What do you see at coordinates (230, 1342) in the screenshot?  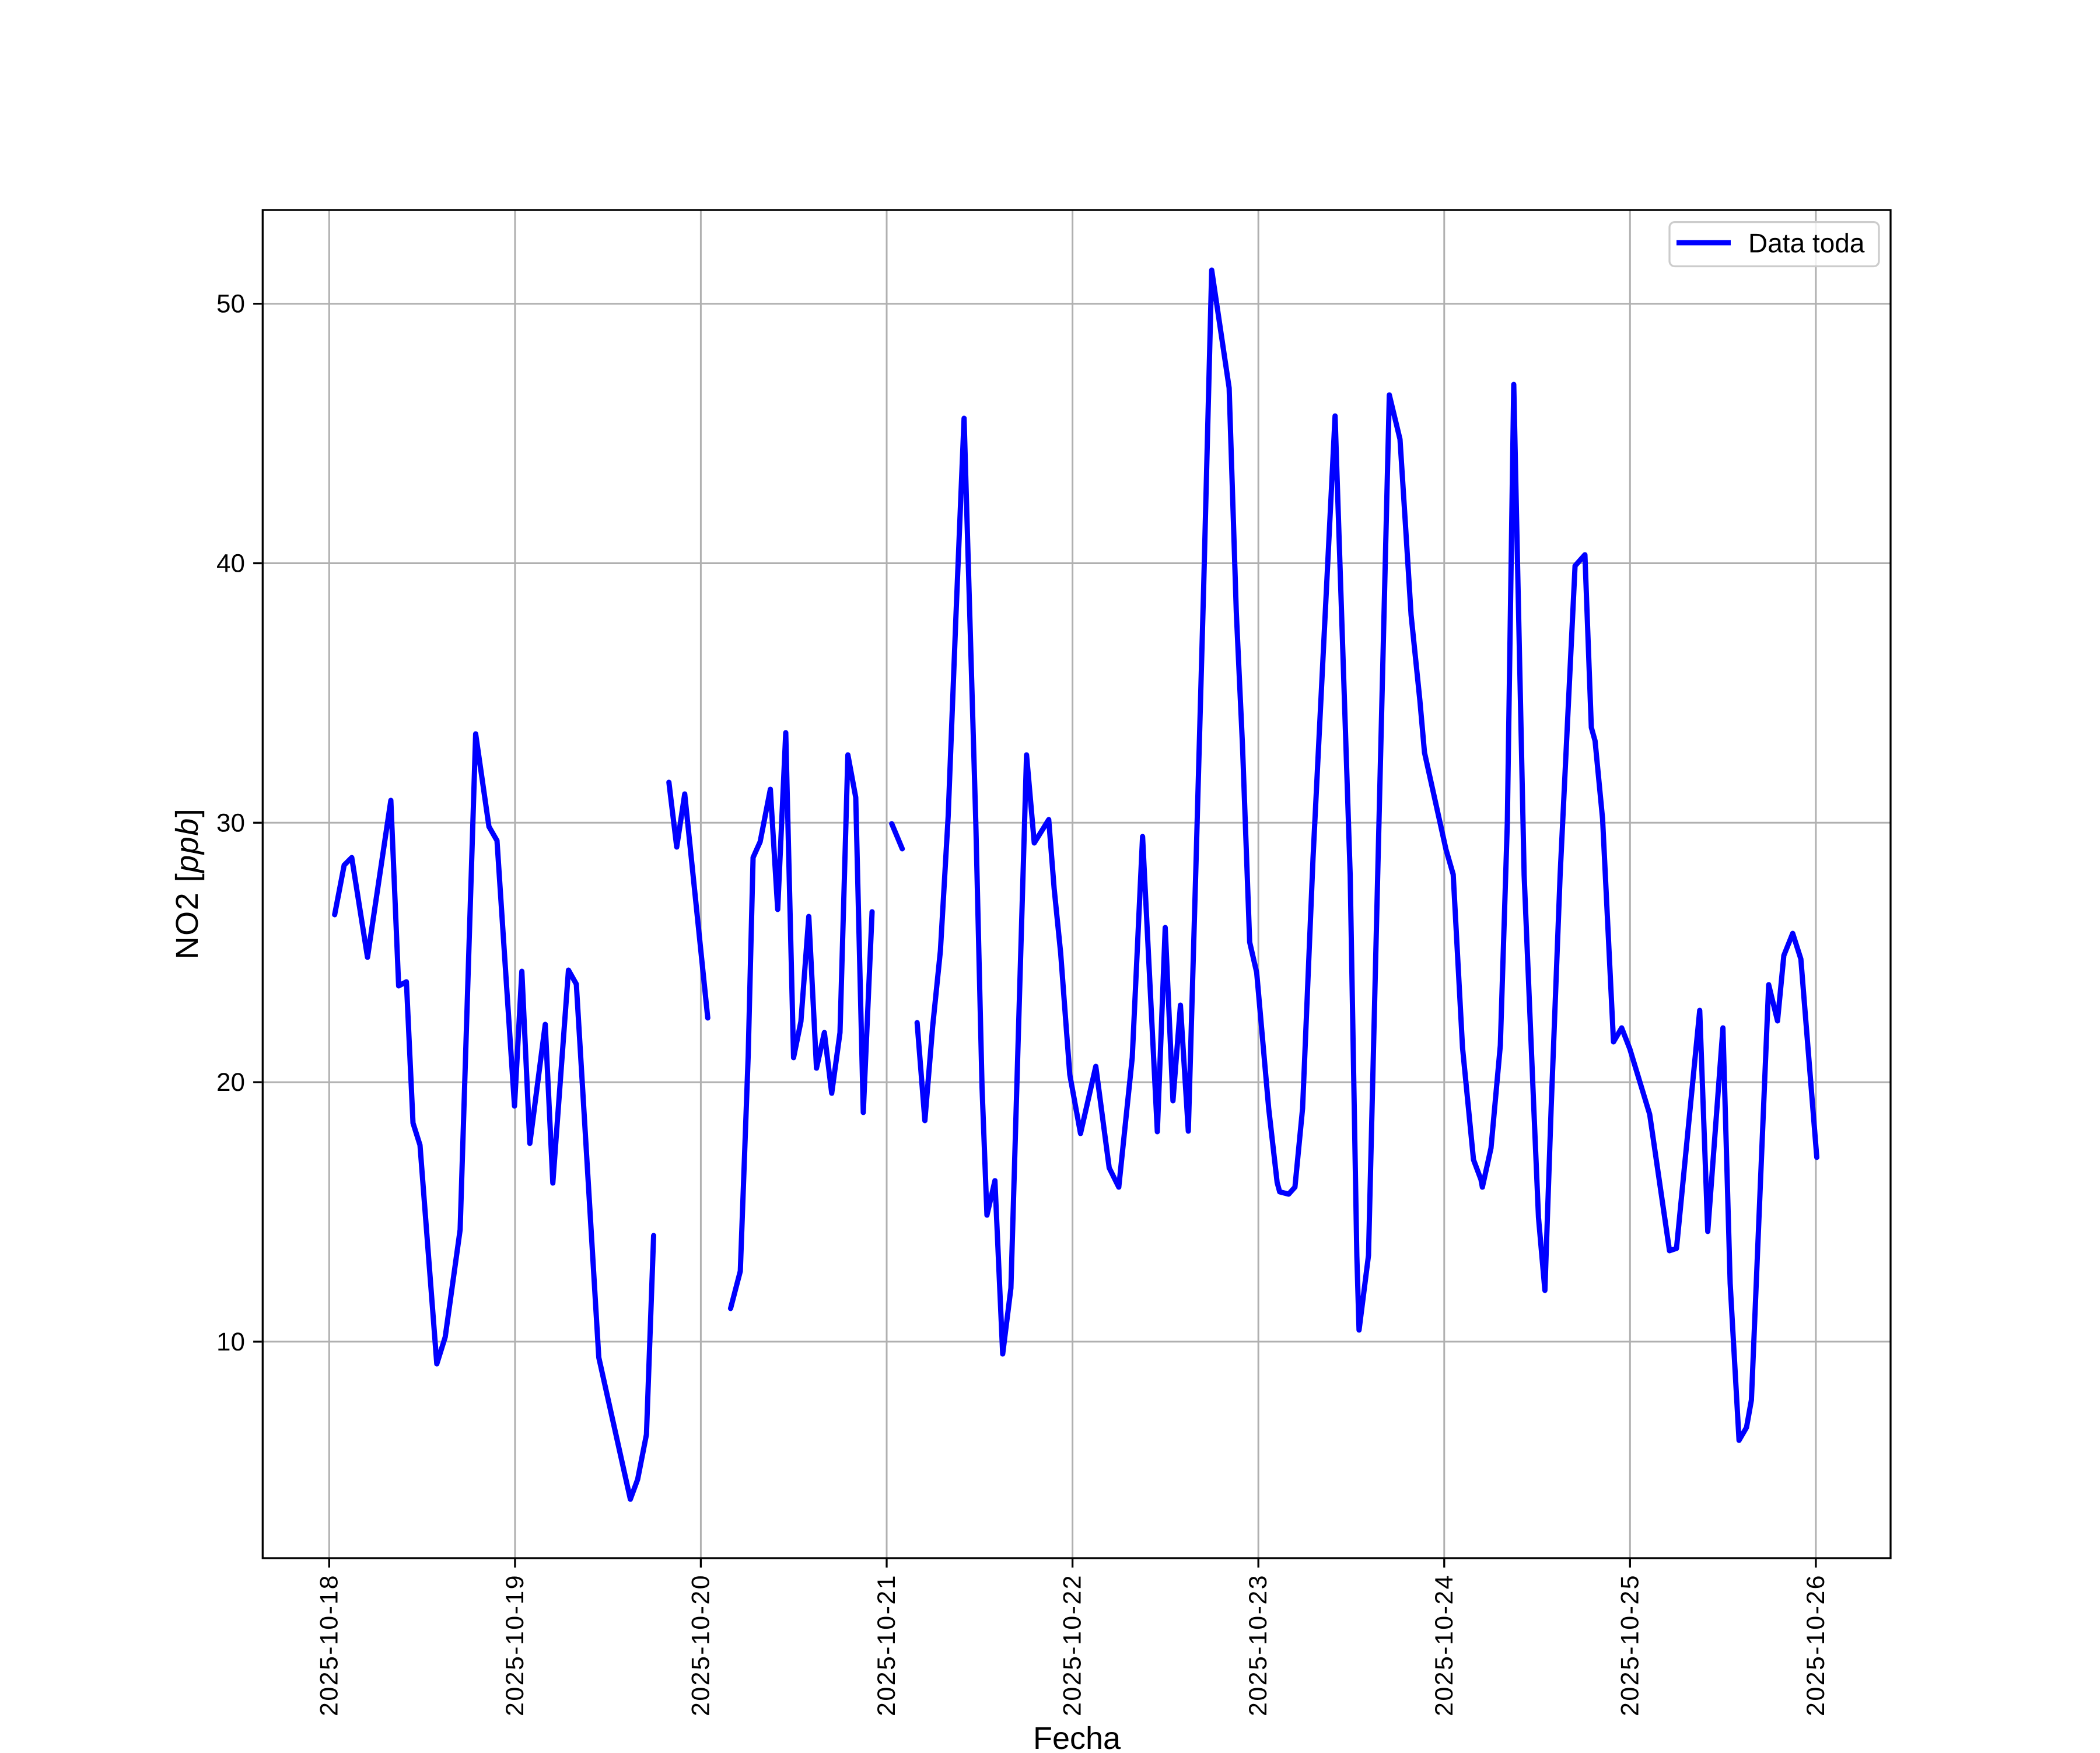 I see `svg-text: 10` at bounding box center [230, 1342].